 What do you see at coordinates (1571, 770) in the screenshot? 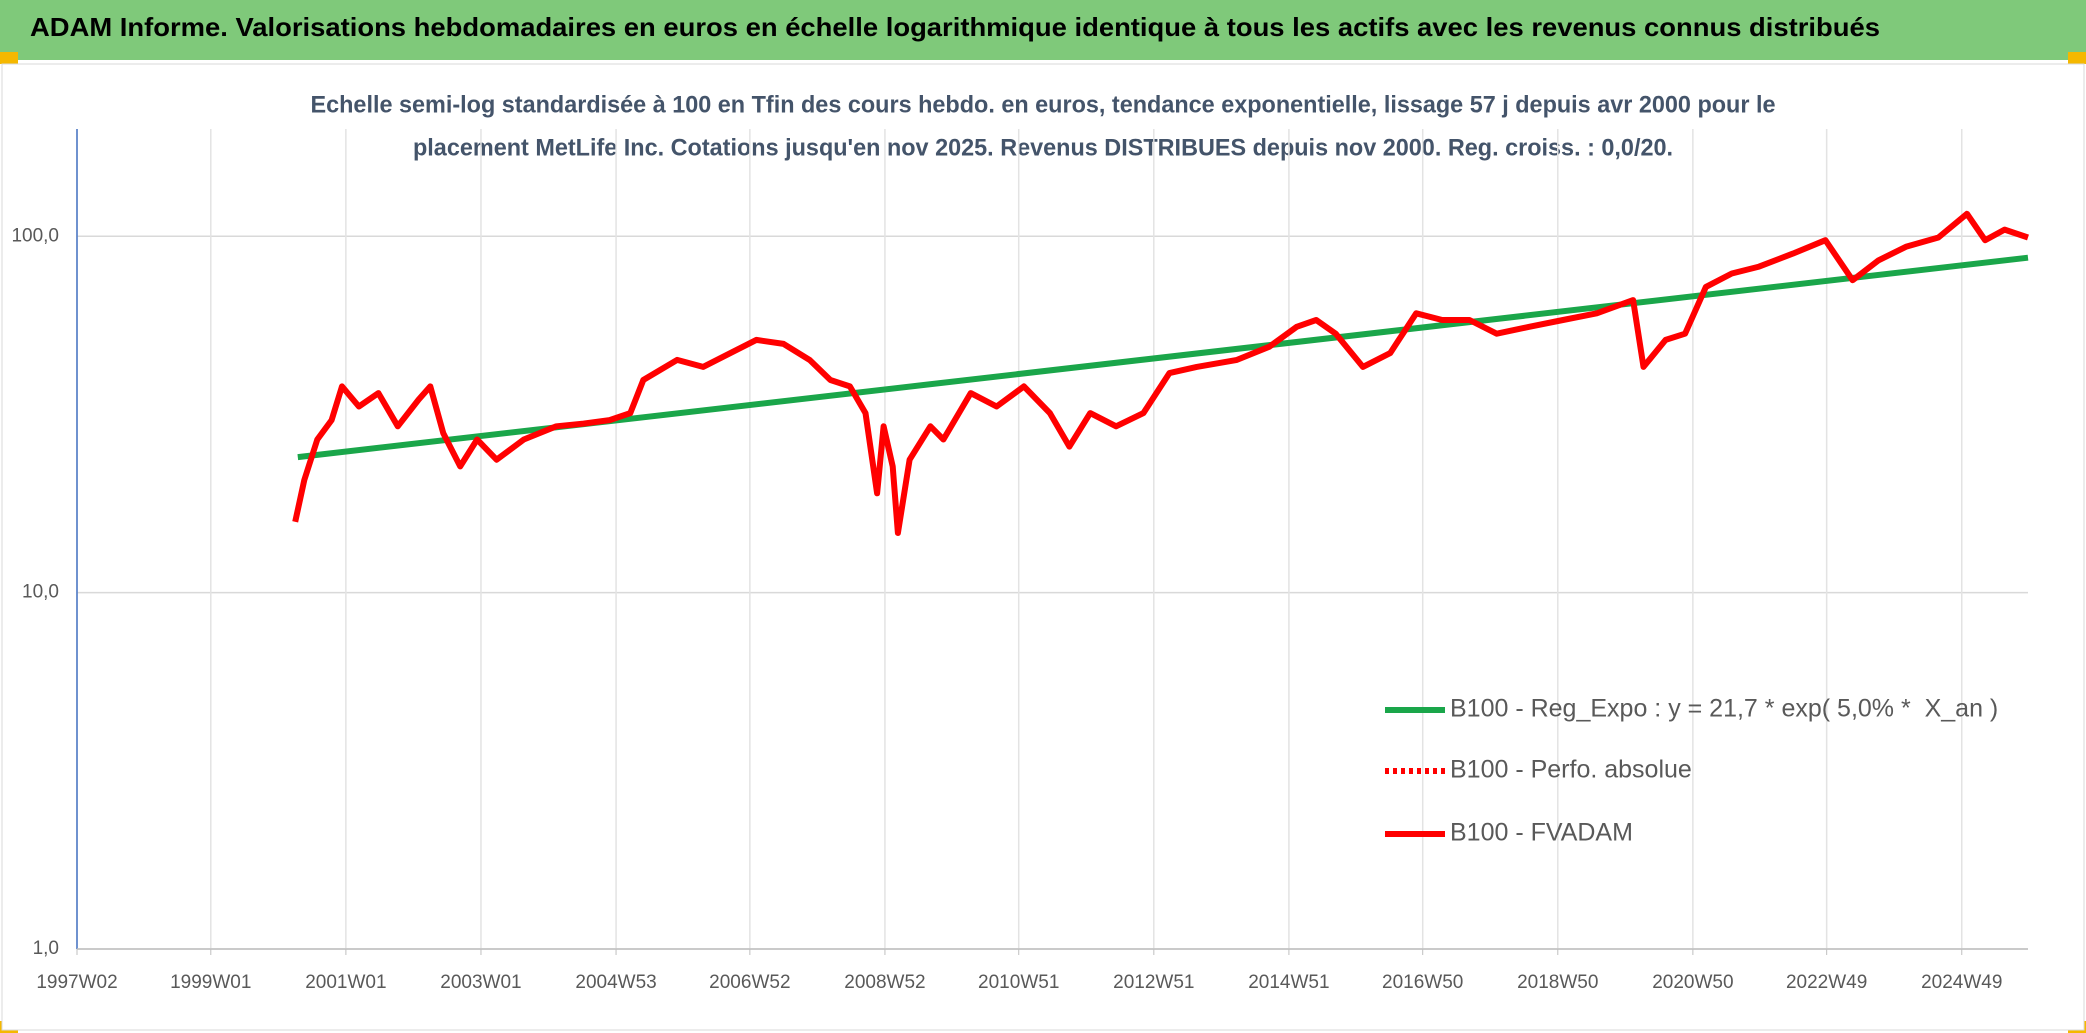
I see `legend-label: B100 - Perfo. absolue` at bounding box center [1571, 770].